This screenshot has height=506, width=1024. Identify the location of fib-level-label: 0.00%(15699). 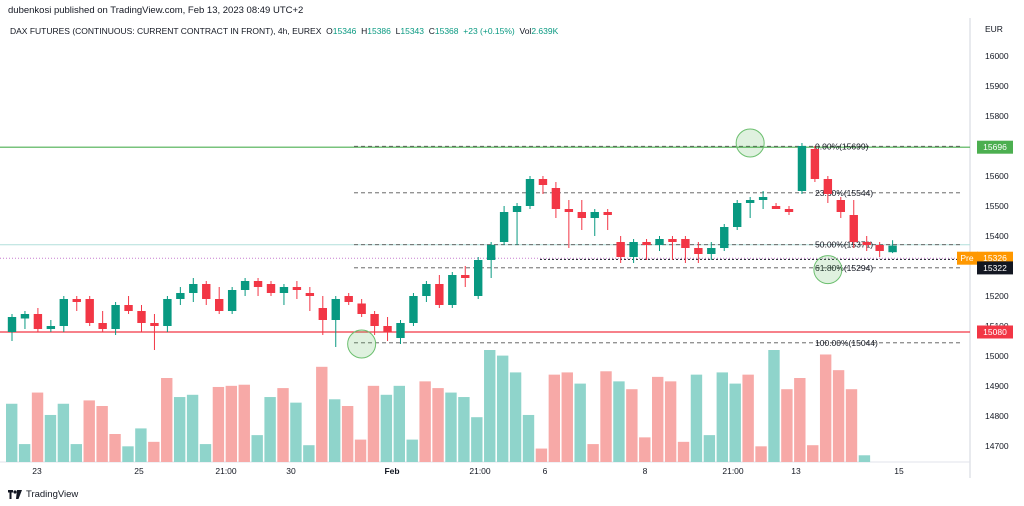
(842, 146).